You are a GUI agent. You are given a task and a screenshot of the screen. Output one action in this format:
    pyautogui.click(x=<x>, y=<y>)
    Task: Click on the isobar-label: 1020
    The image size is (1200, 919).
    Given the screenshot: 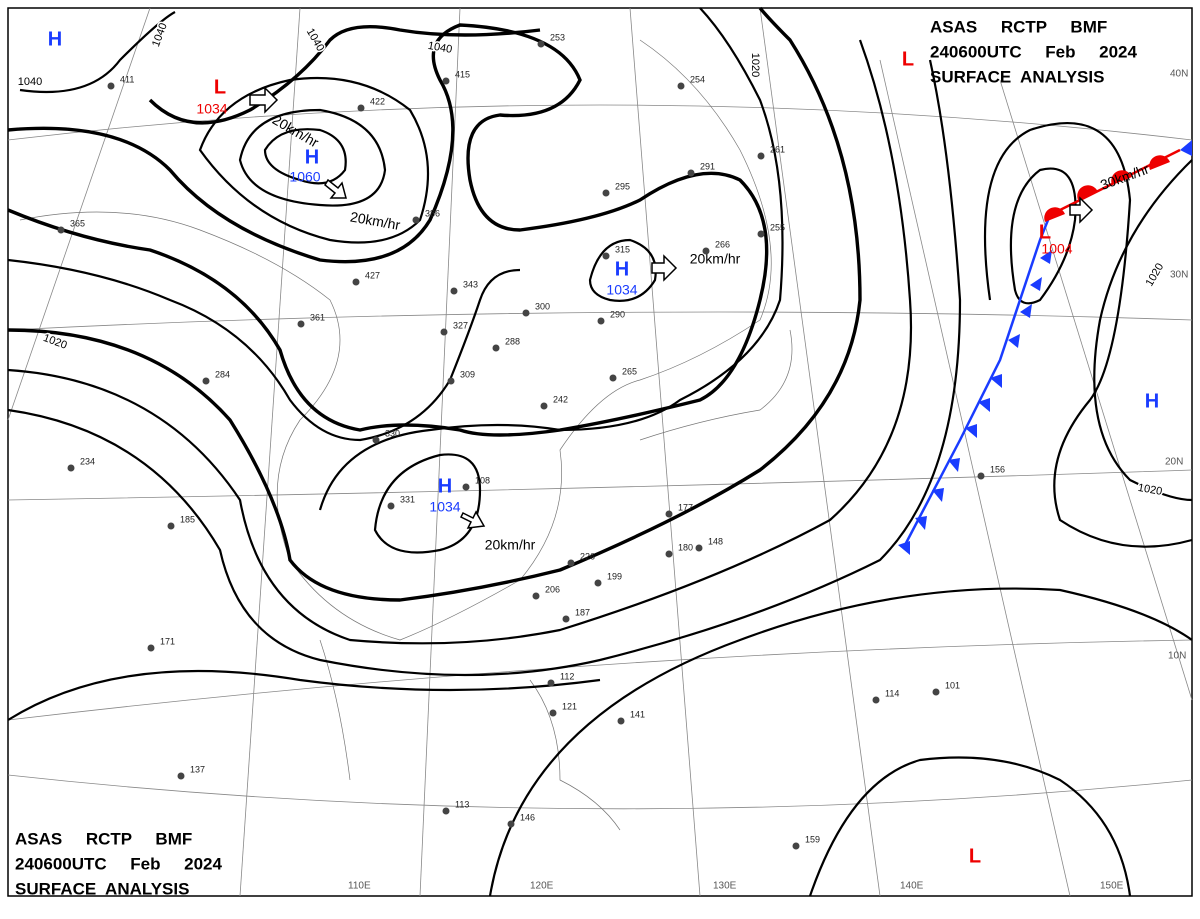 What is the action you would take?
    pyautogui.click(x=1150, y=490)
    